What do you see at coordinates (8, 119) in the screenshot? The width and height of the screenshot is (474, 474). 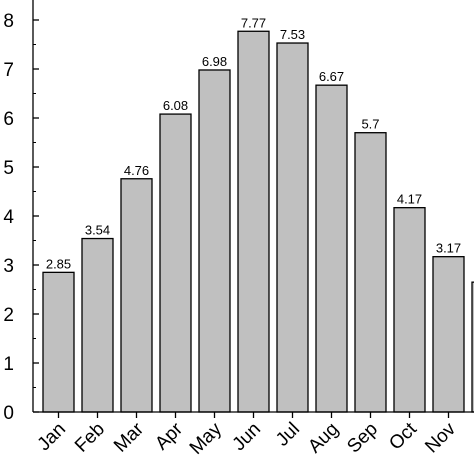 I see `y-tick-label: 6` at bounding box center [8, 119].